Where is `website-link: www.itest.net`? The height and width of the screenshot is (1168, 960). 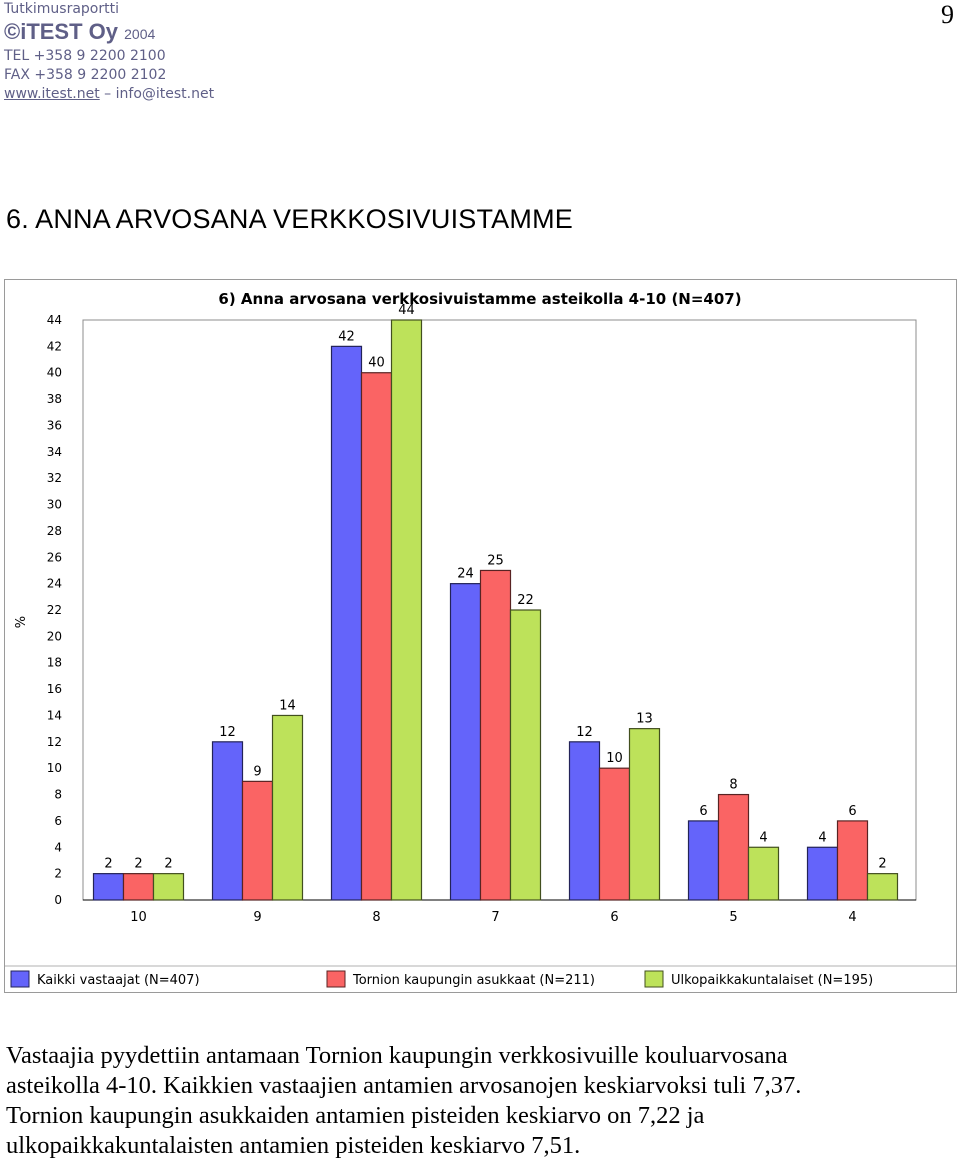 website-link: www.itest.net is located at coordinates (52, 94).